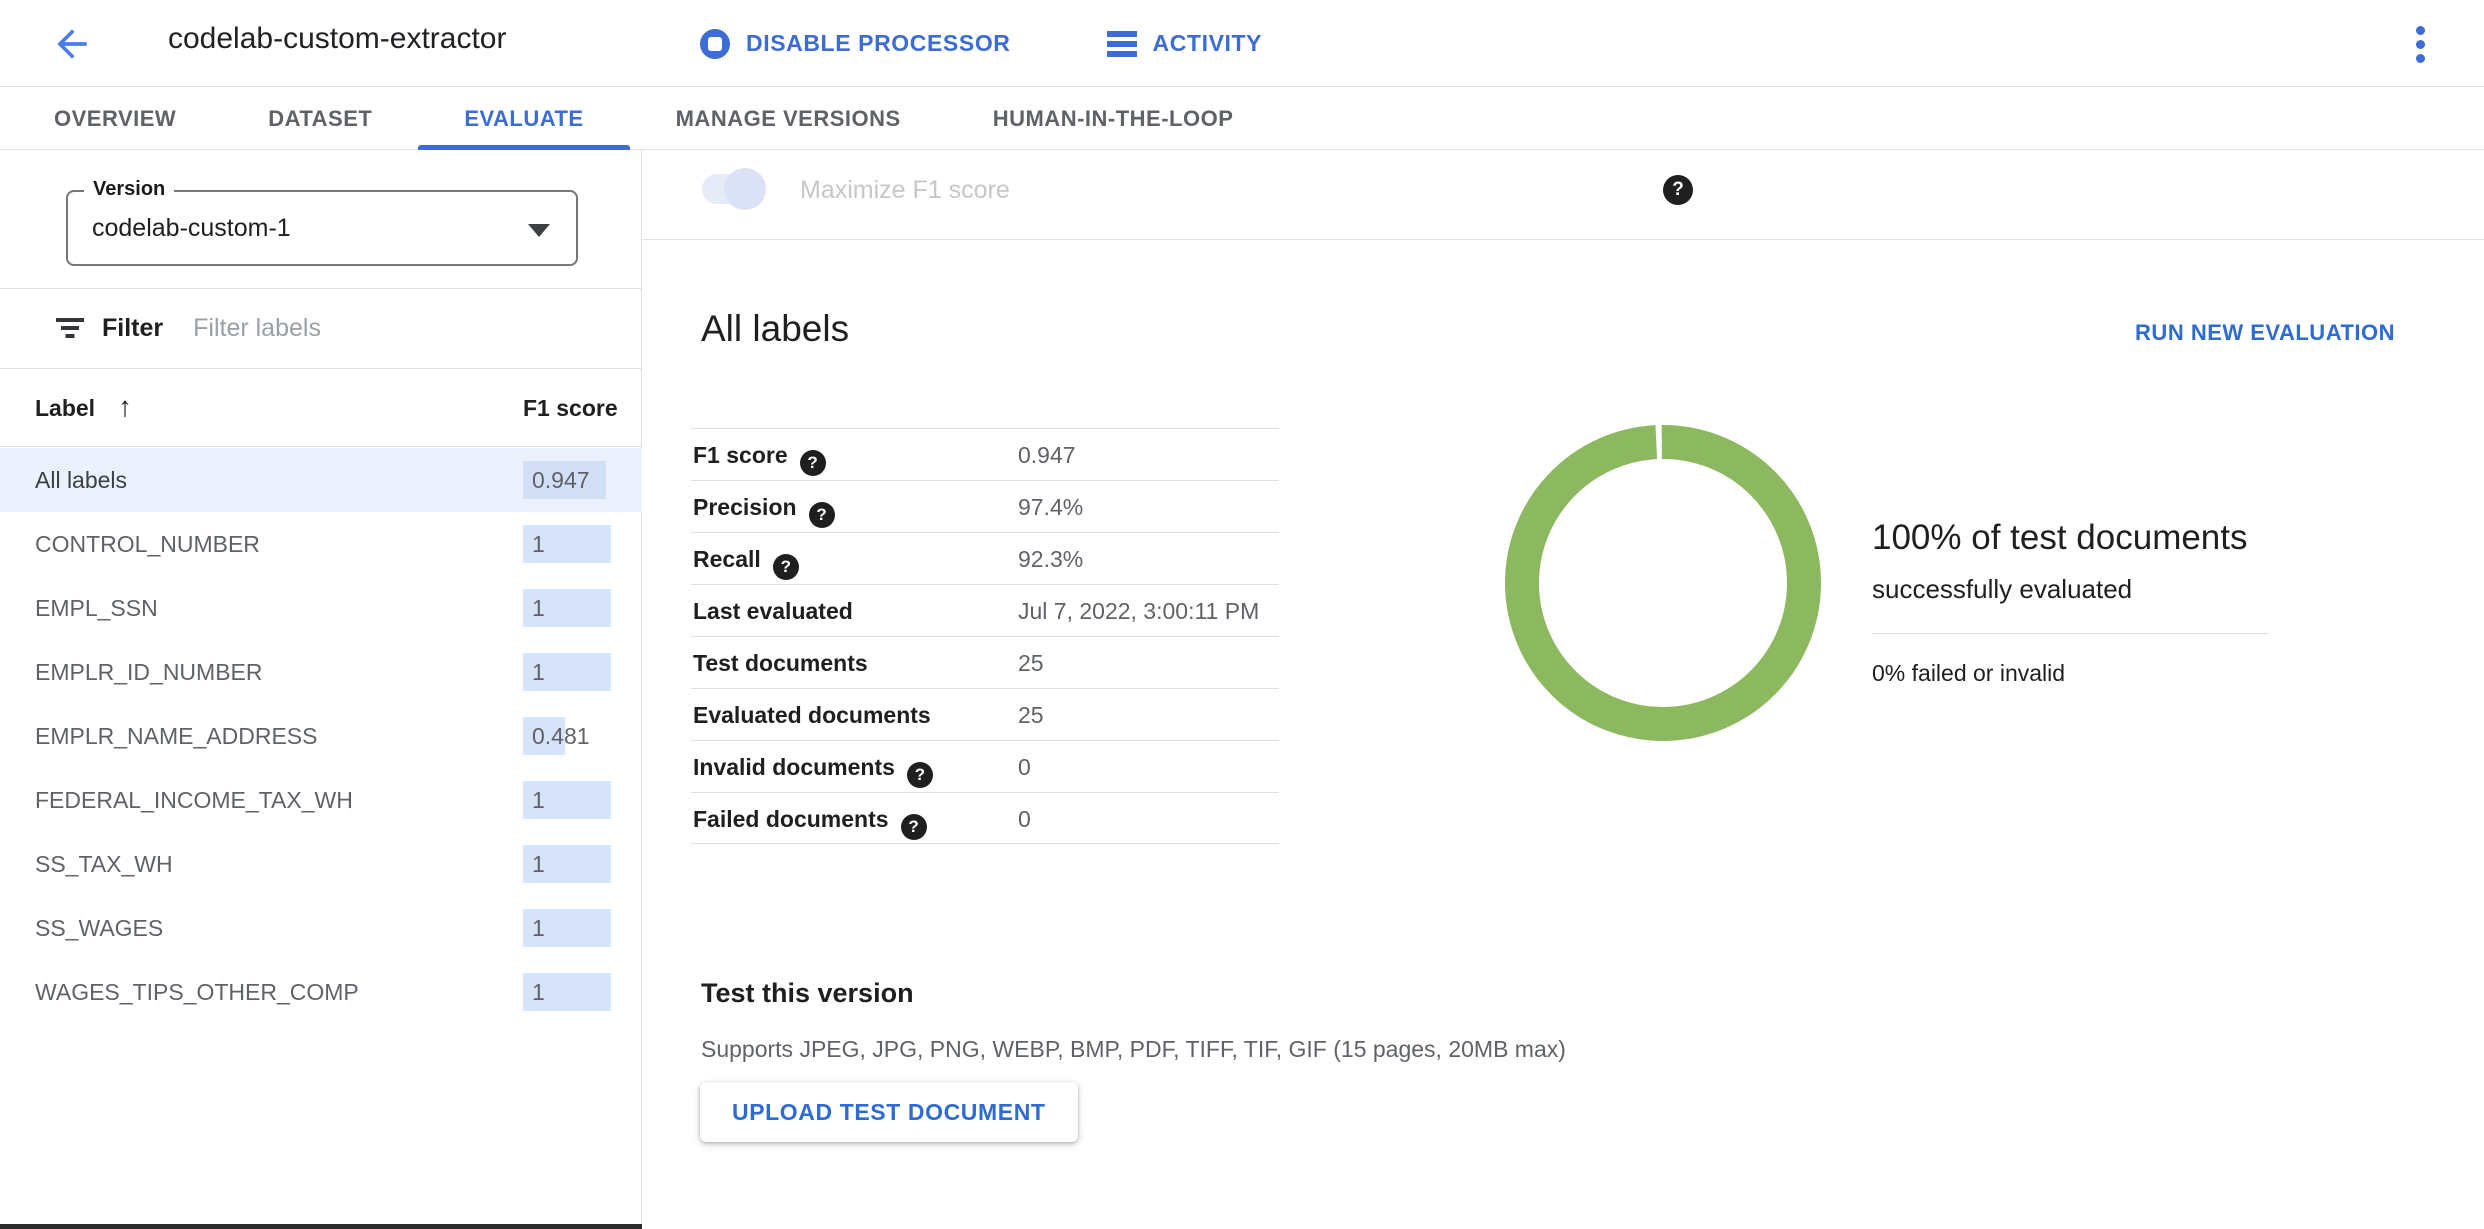 This screenshot has width=2484, height=1229. Describe the element at coordinates (1051, 507) in the screenshot. I see `metric-value: 97.4%` at that location.